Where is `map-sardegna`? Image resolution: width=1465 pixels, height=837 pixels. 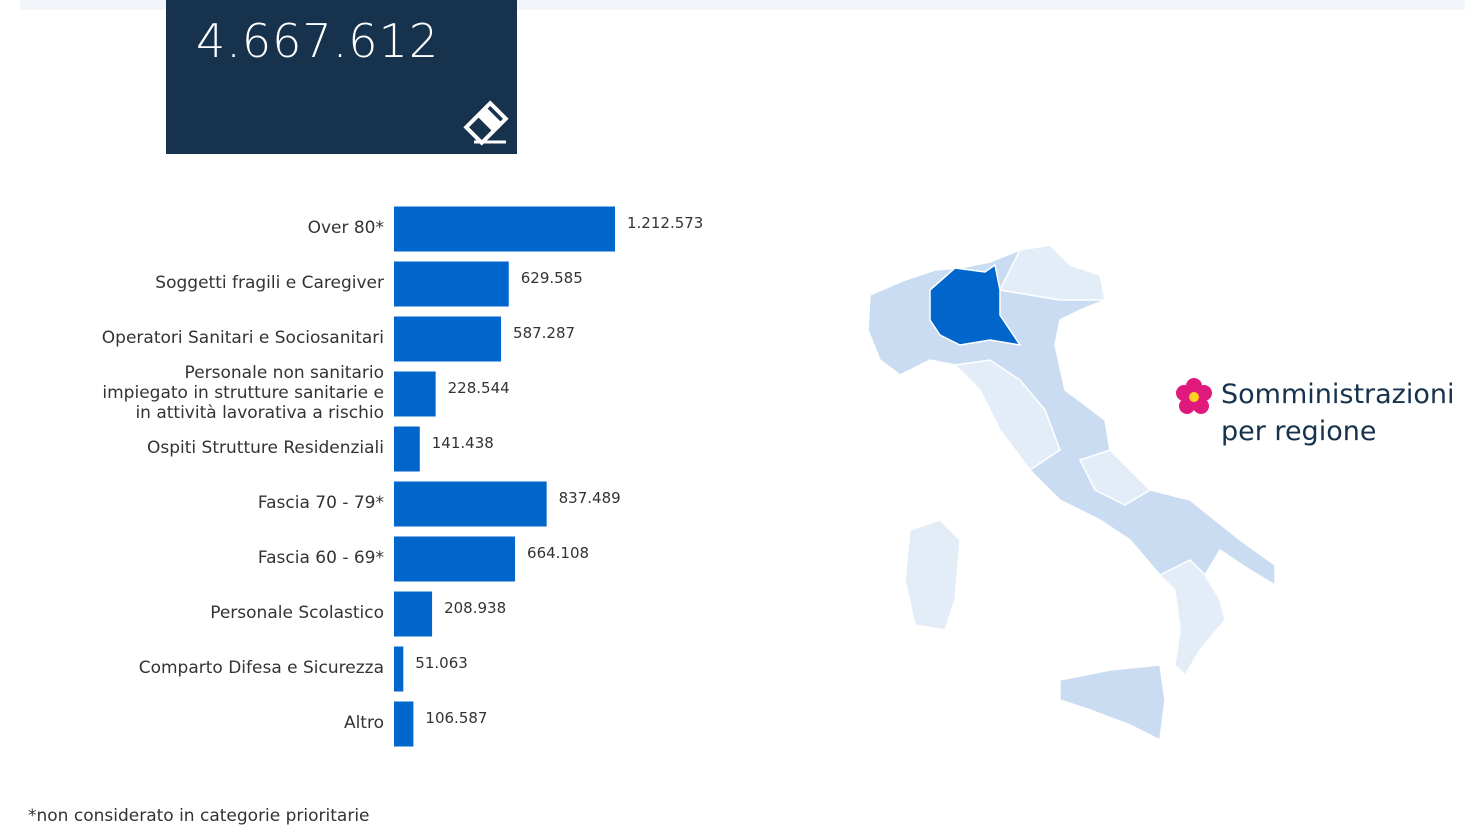 map-sardegna is located at coordinates (932, 575).